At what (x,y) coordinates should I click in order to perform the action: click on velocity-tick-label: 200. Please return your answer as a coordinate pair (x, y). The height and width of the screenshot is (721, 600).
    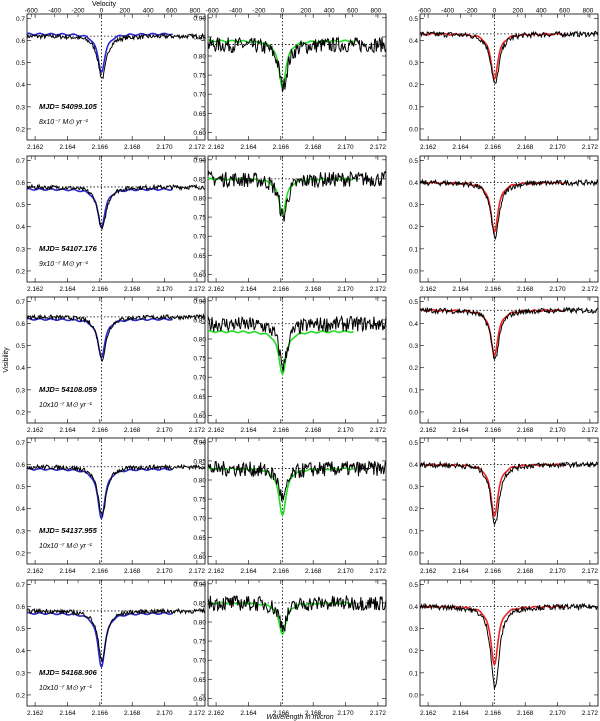
    Looking at the image, I should click on (517, 11).